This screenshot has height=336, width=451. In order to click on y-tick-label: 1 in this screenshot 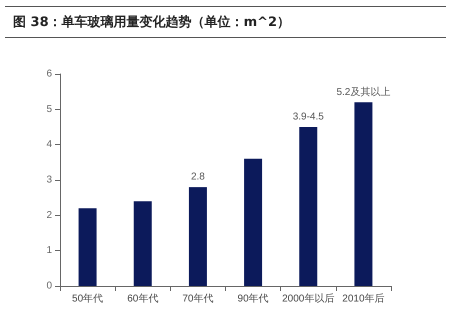, I will do `click(49, 250)`.